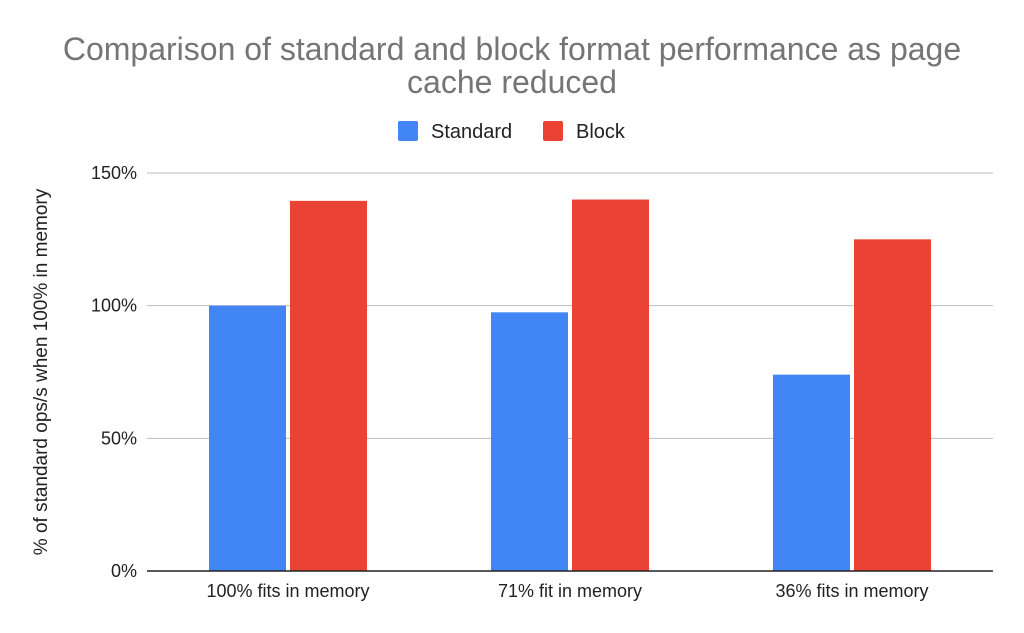  I want to click on legend-label-block: Block, so click(601, 132).